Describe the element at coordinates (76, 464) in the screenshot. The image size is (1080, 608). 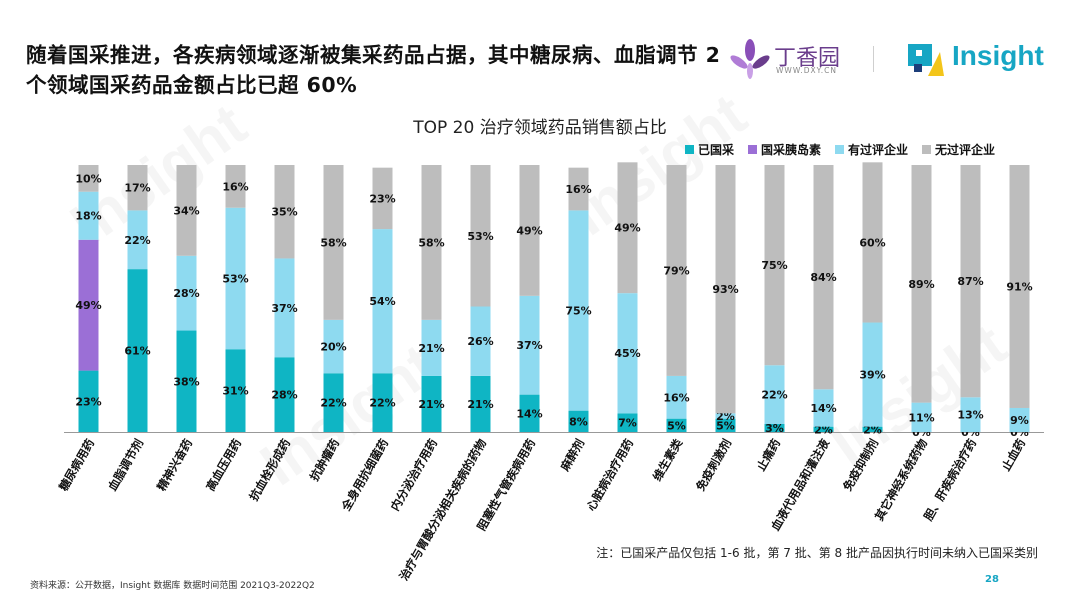
I see `category-label-1: 糖尿病用药` at that location.